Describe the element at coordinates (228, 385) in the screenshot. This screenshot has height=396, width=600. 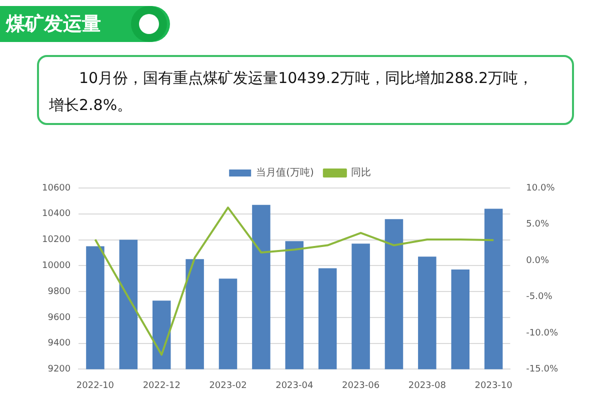
I see `x-tick-label: 2023-02` at that location.